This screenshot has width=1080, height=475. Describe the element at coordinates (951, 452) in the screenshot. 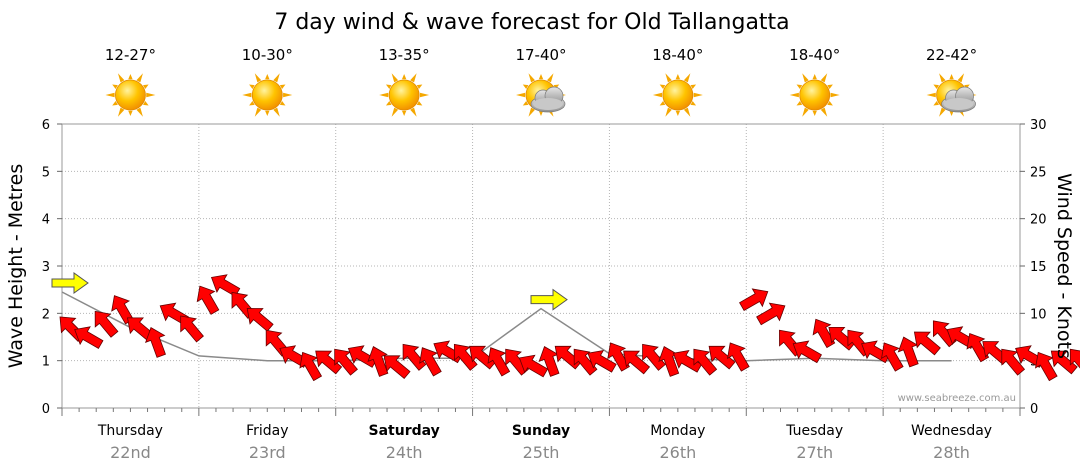

I see `day-date-label: 28th` at that location.